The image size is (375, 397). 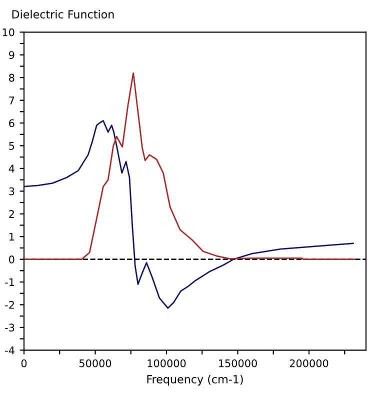 I want to click on y-tick-label: 7, so click(x=11, y=100).